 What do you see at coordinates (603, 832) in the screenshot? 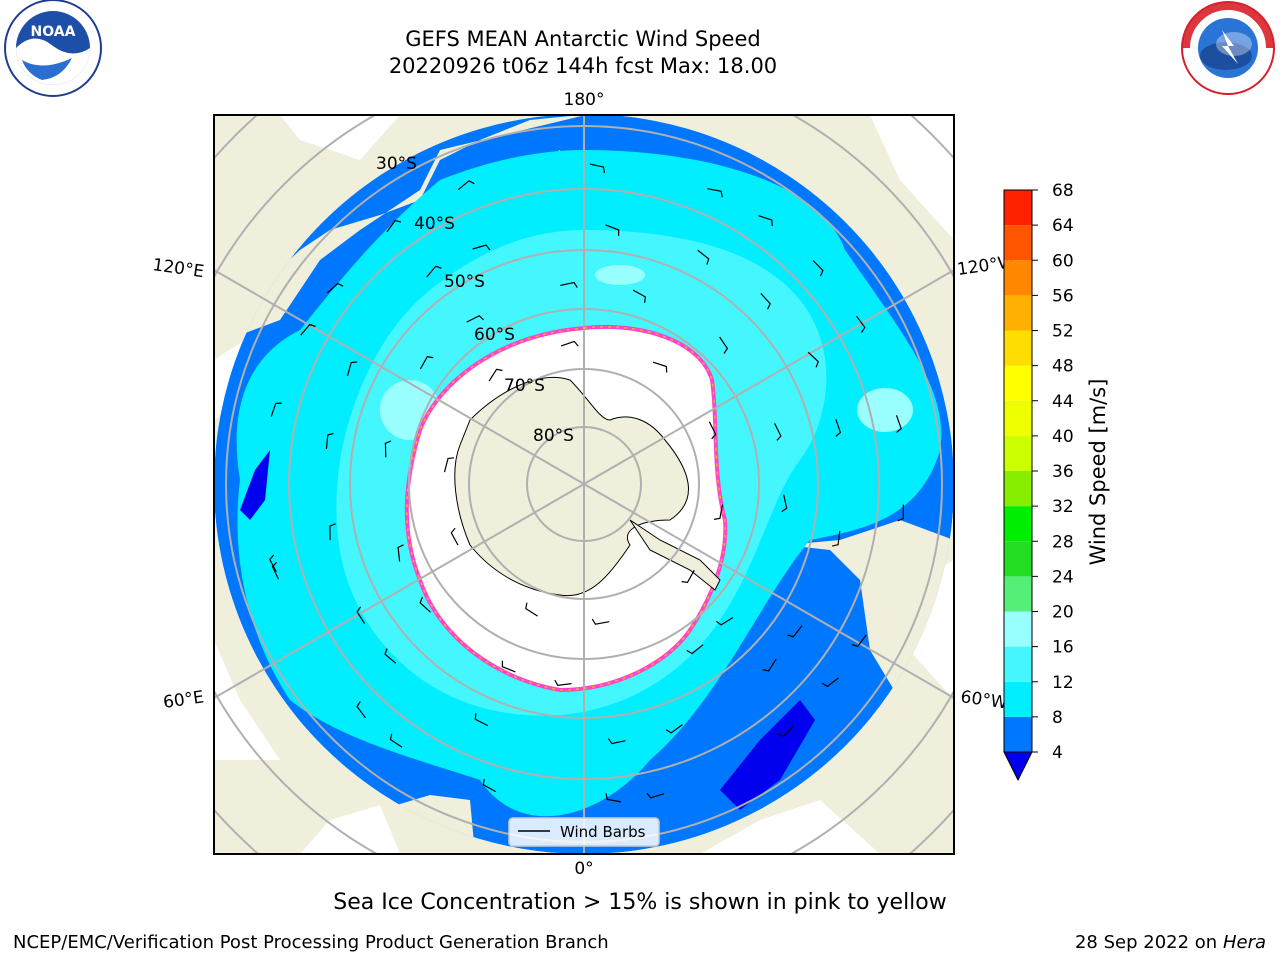
I see `legend-label: Wind Barbs` at bounding box center [603, 832].